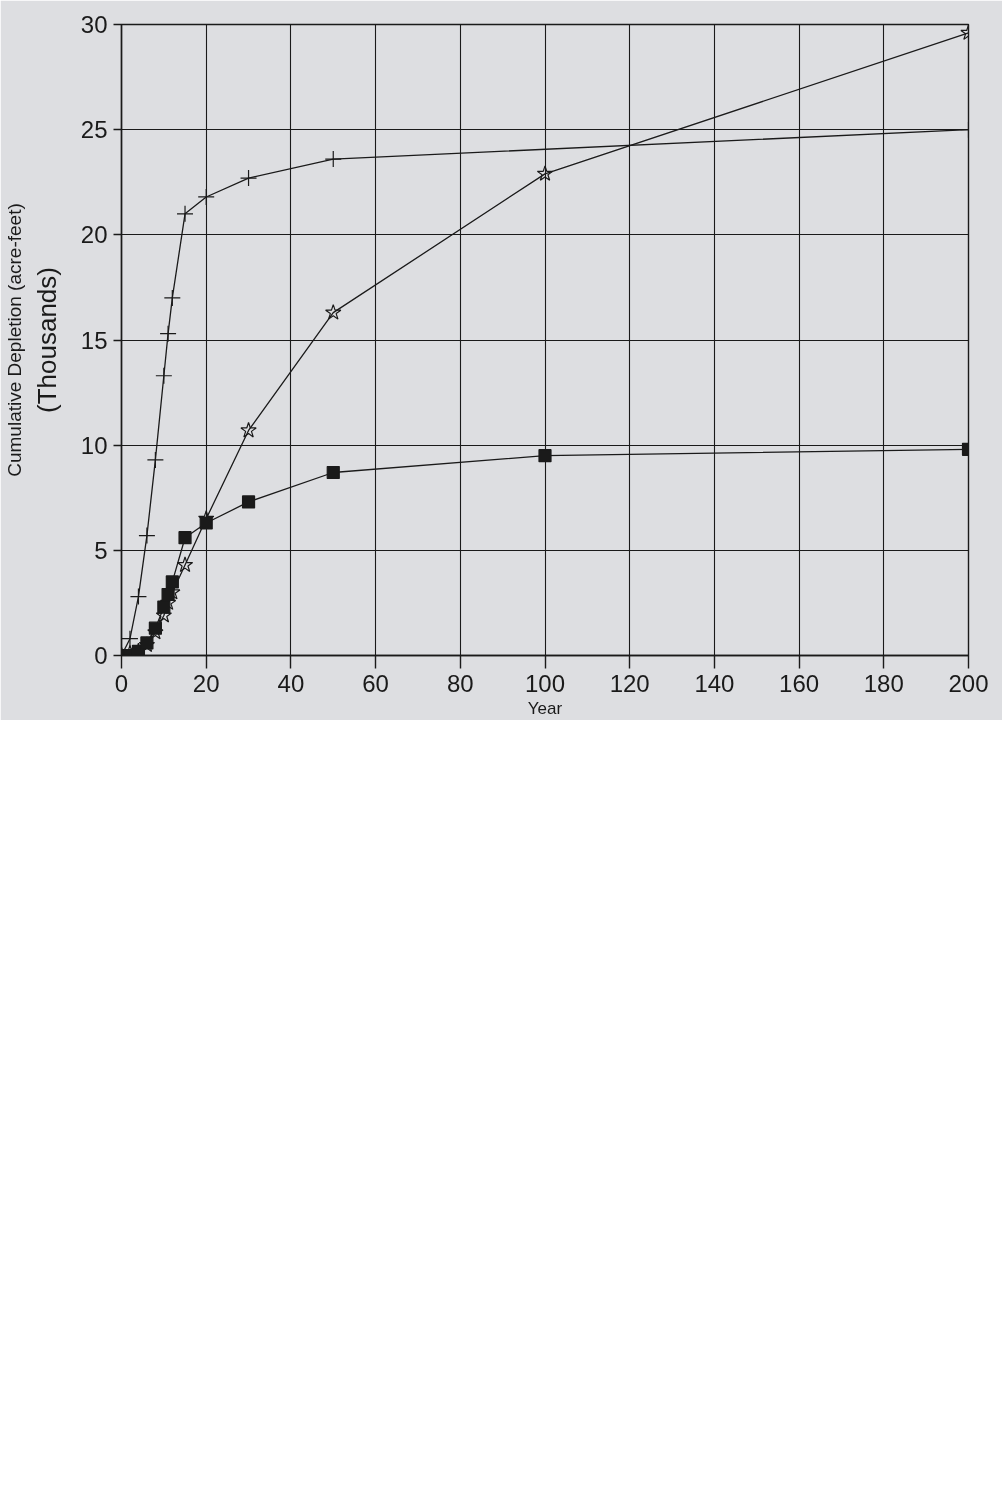  Describe the element at coordinates (94, 340) in the screenshot. I see `y-tick-label: 15` at that location.